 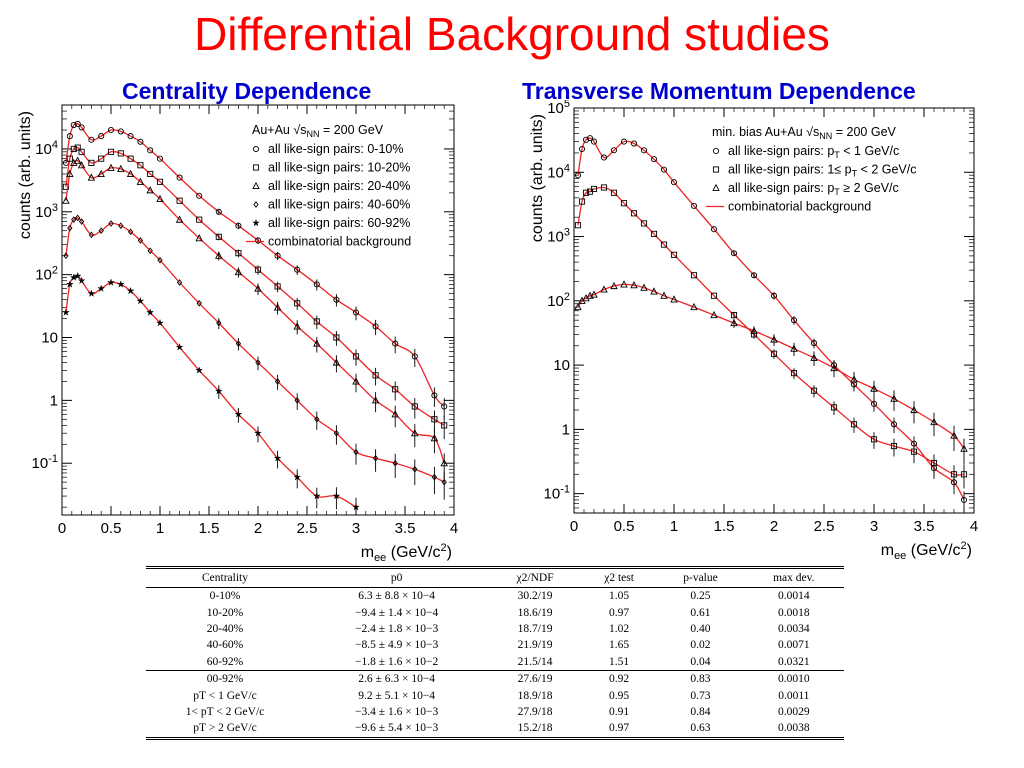 I want to click on tick-label: 105, so click(x=558, y=108).